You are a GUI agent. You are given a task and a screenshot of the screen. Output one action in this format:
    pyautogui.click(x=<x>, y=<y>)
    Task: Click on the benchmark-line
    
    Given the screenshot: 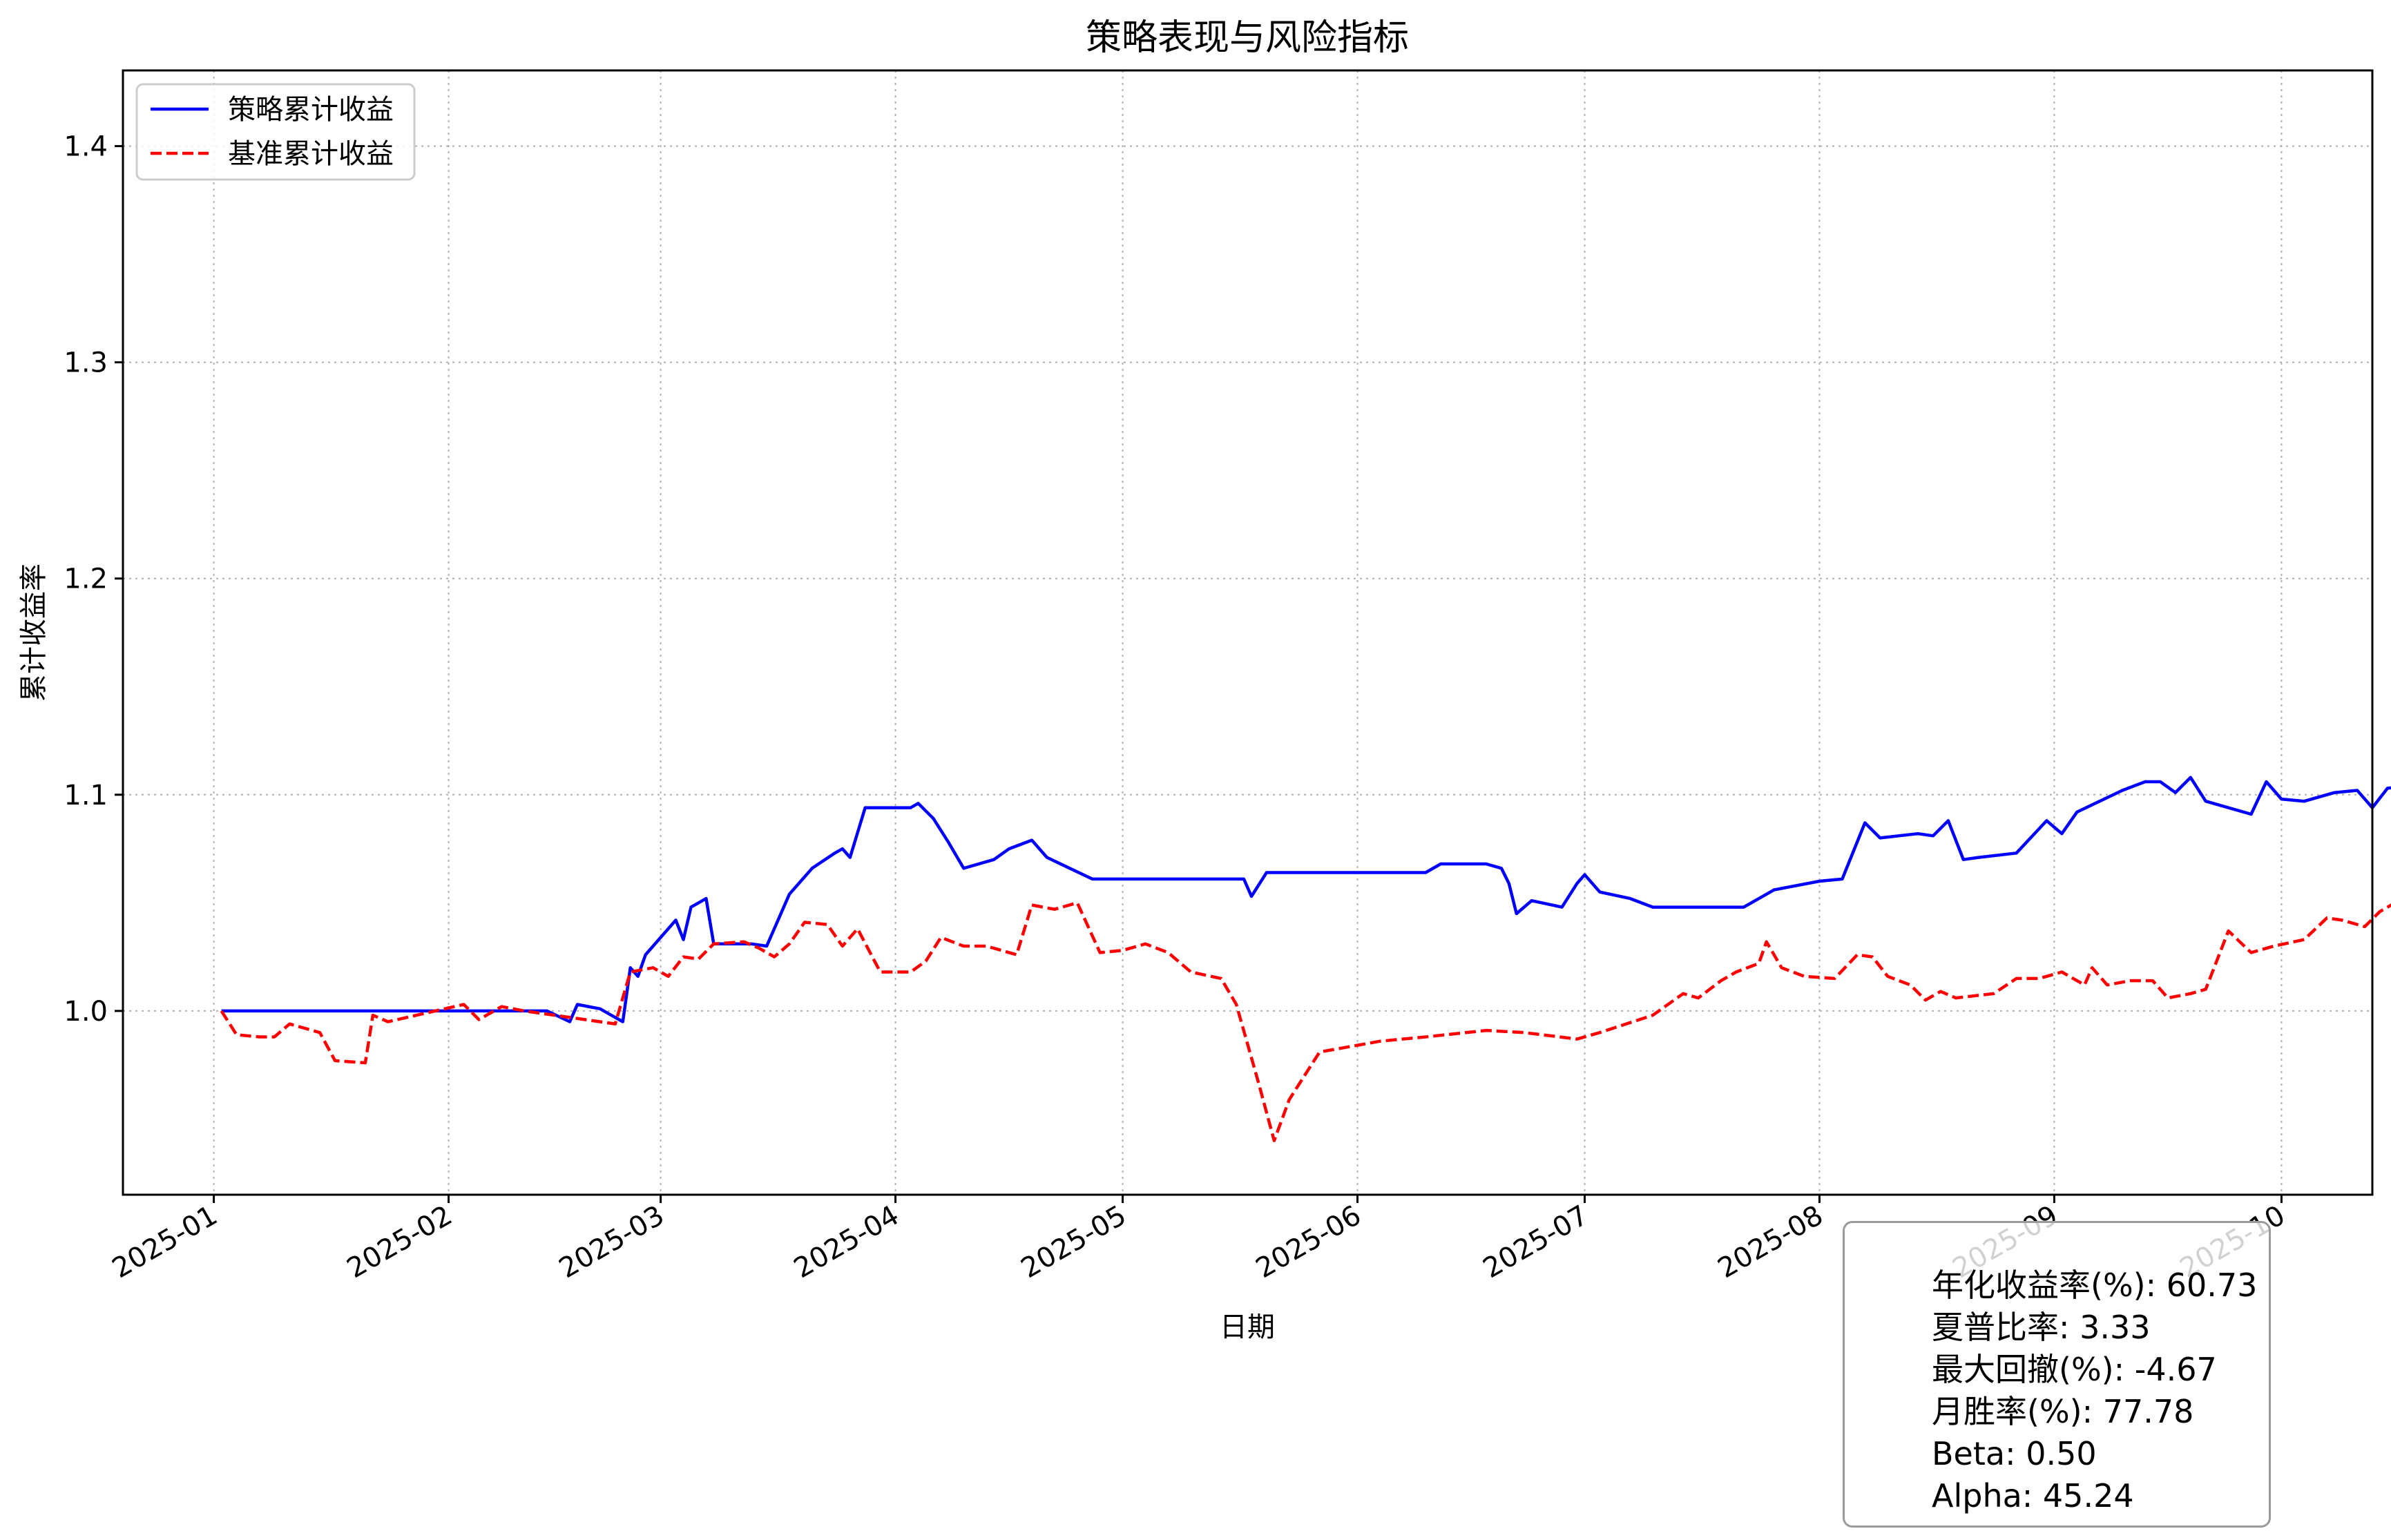 What is the action you would take?
    pyautogui.click(x=1305, y=1021)
    